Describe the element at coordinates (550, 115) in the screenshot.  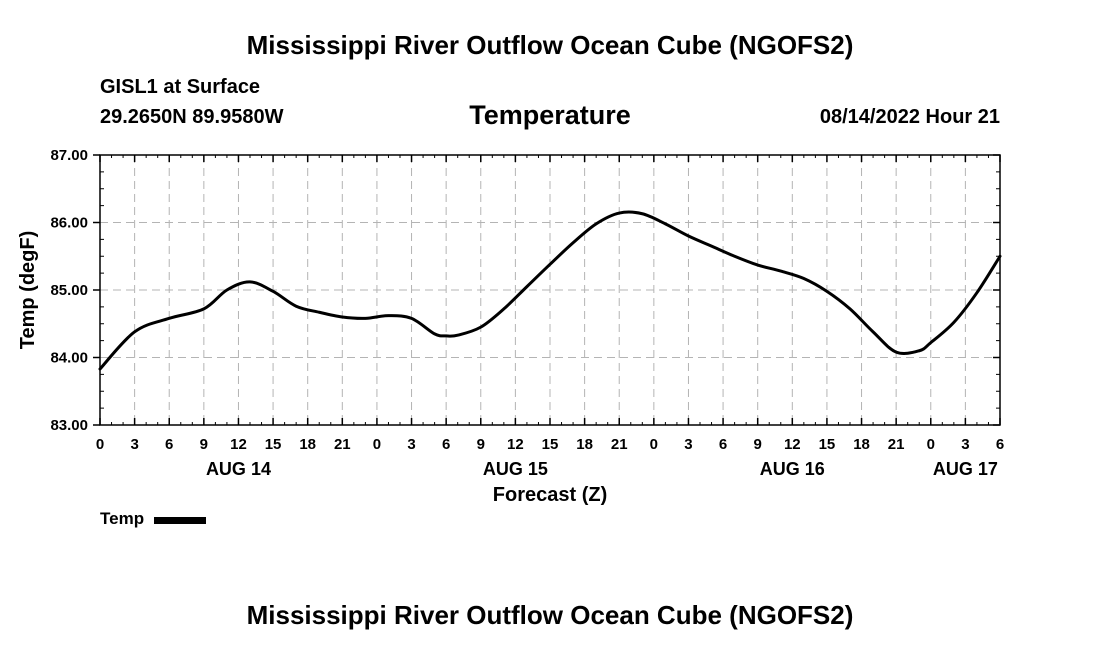
I see `variable-title: Temperature` at that location.